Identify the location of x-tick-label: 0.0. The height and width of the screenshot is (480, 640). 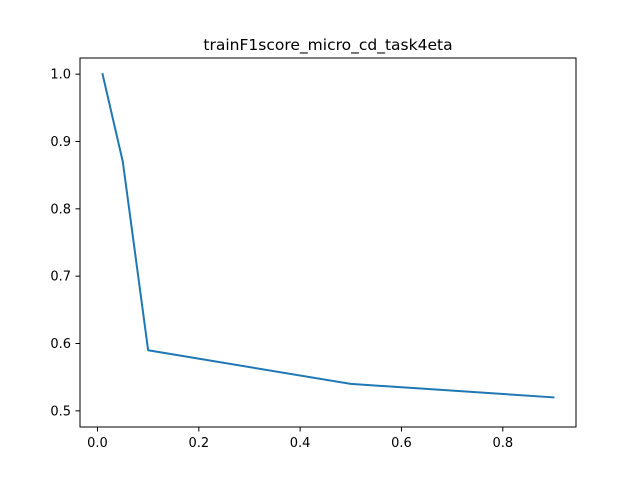
(97, 443).